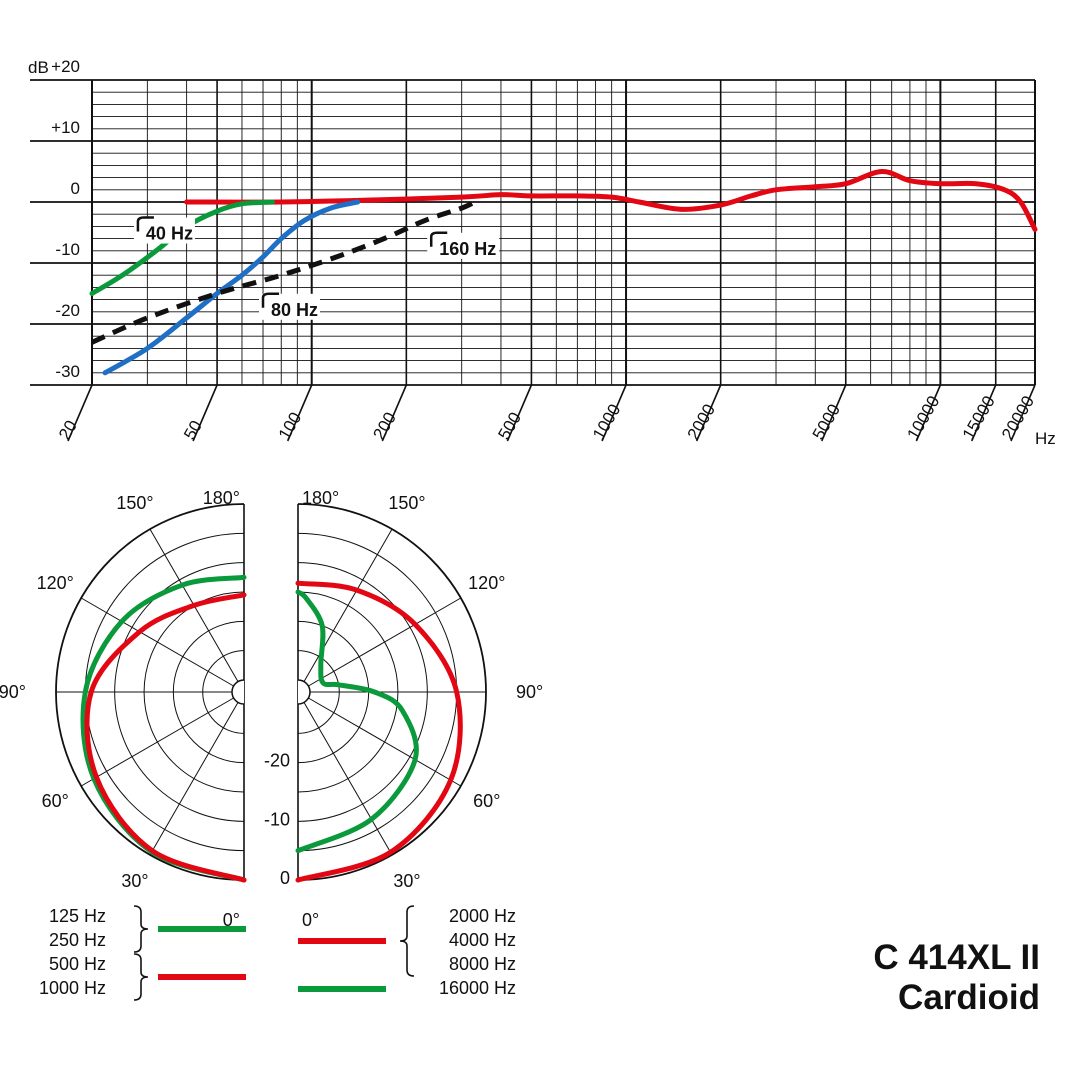  Describe the element at coordinates (701, 422) in the screenshot. I see `x-tick-label: 2000` at that location.